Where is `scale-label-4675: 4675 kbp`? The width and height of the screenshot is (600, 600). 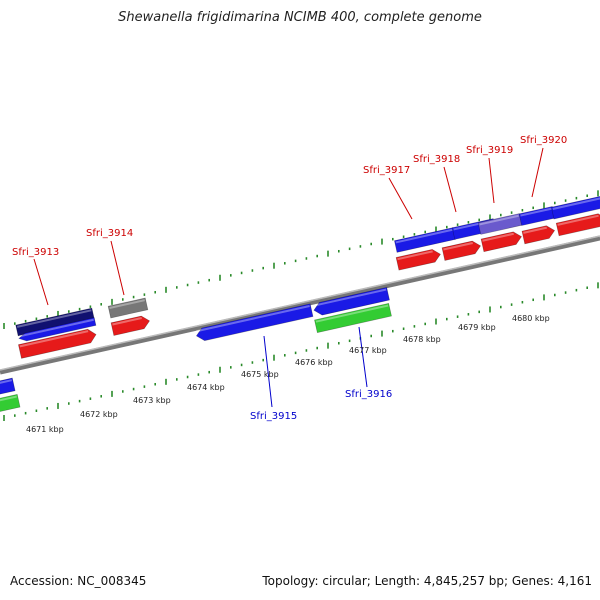
scale-label-4675: 4675 kbp is located at coordinates (260, 374).